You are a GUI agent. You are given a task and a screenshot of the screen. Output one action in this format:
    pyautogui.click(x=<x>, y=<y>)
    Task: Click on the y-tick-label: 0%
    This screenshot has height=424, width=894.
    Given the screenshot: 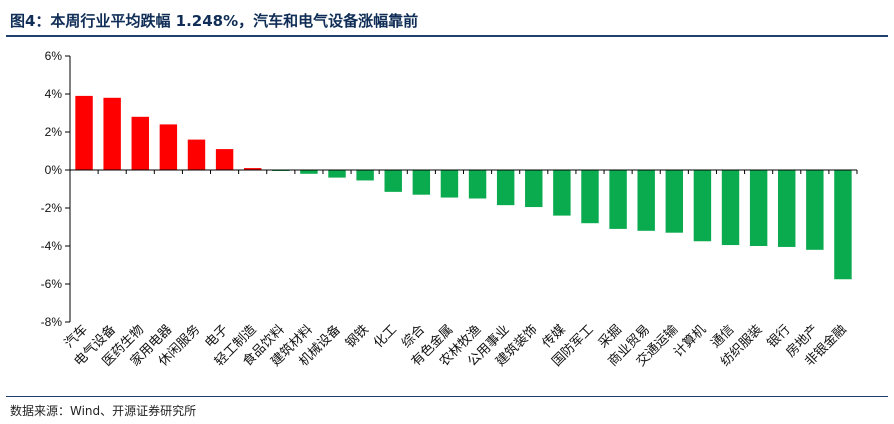 What is the action you would take?
    pyautogui.click(x=54, y=170)
    